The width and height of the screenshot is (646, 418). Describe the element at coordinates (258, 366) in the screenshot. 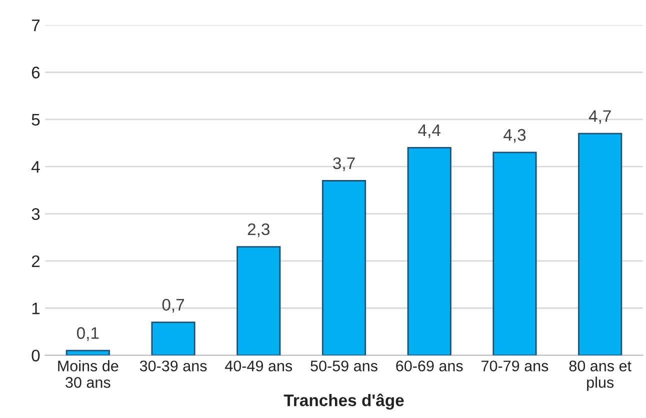

I see `x-tick-label: 40-49 ans` at that location.